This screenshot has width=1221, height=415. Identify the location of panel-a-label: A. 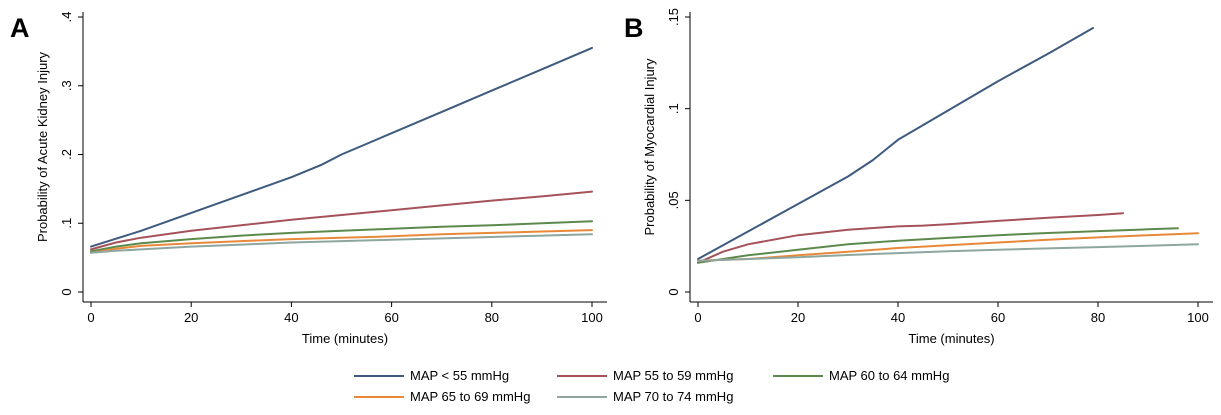
(20, 28).